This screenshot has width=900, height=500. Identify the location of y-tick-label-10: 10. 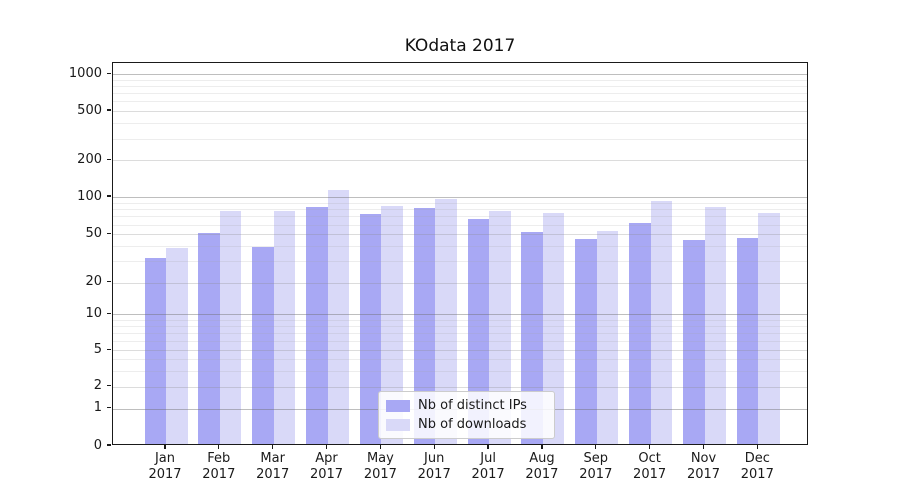
(93, 313).